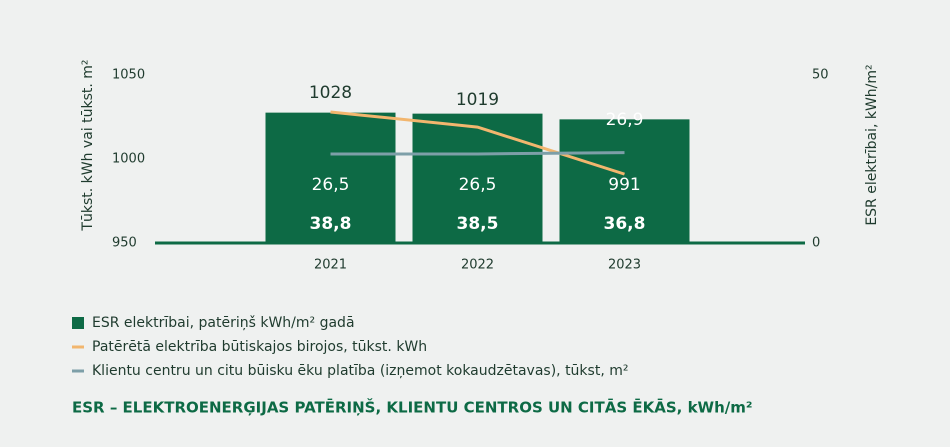  What do you see at coordinates (624, 185) in the screenshot?
I see `data-label: 991` at bounding box center [624, 185].